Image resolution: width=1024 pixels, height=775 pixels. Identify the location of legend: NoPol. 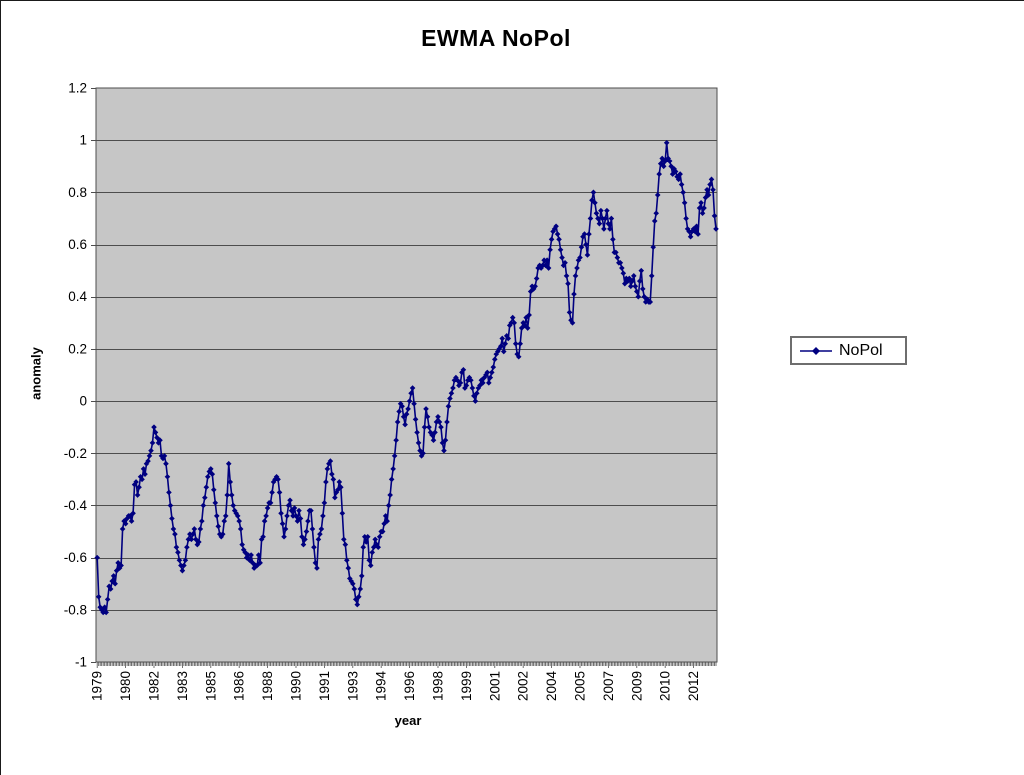
(848, 350).